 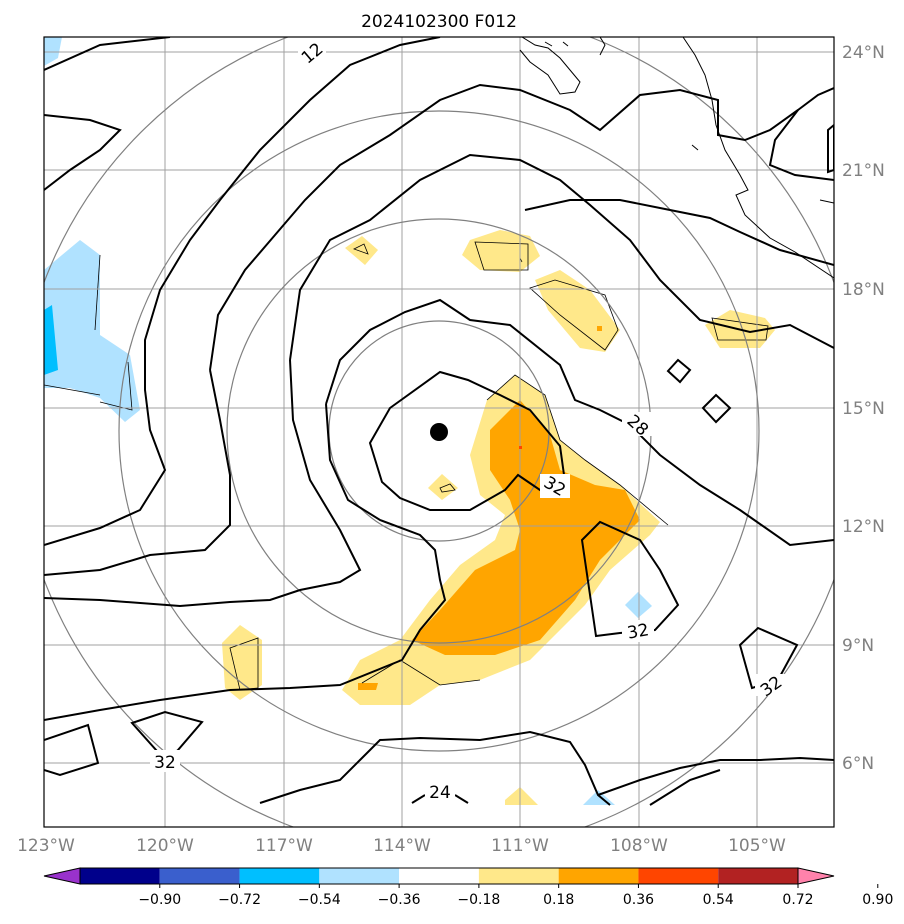 I want to click on coastline, so click(x=676, y=158).